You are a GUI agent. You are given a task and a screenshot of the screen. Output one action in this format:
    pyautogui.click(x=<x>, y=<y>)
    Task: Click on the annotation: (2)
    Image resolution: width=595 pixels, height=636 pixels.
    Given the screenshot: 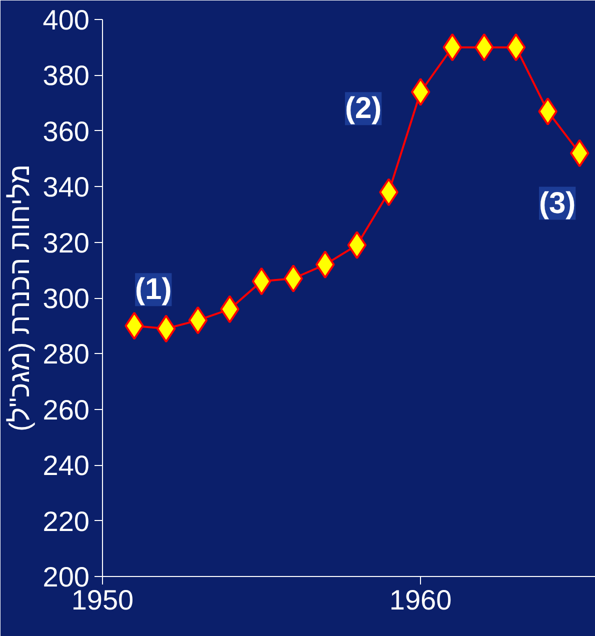 What is the action you would take?
    pyautogui.click(x=363, y=109)
    